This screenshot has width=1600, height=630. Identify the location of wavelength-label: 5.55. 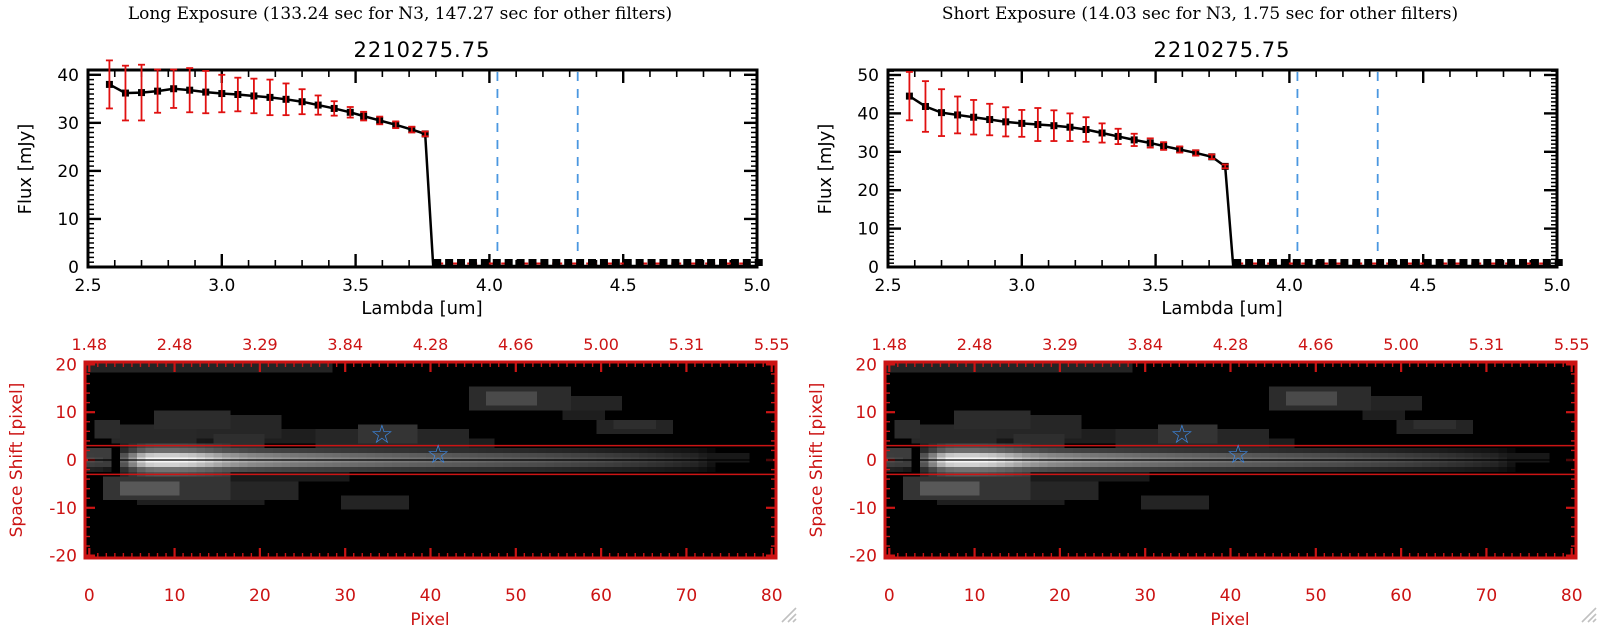
(1572, 344).